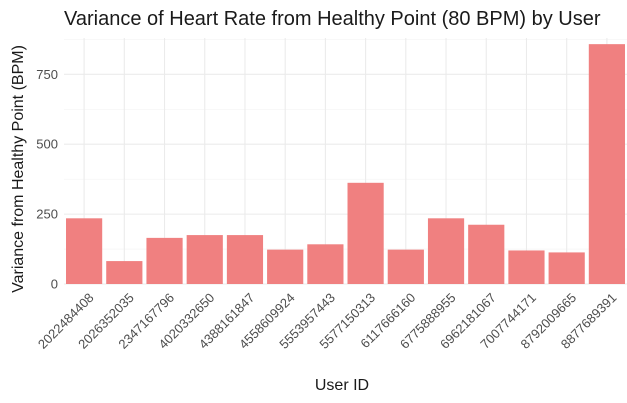  What do you see at coordinates (18, 169) in the screenshot?
I see `y-axis-title: Variance from Healthy Point (BPM)` at bounding box center [18, 169].